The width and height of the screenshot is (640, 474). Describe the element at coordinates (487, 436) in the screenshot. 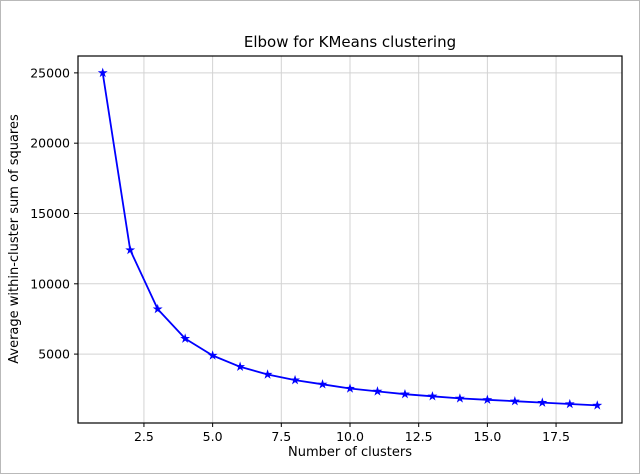

I see `x-tick-label: 15.0` at that location.